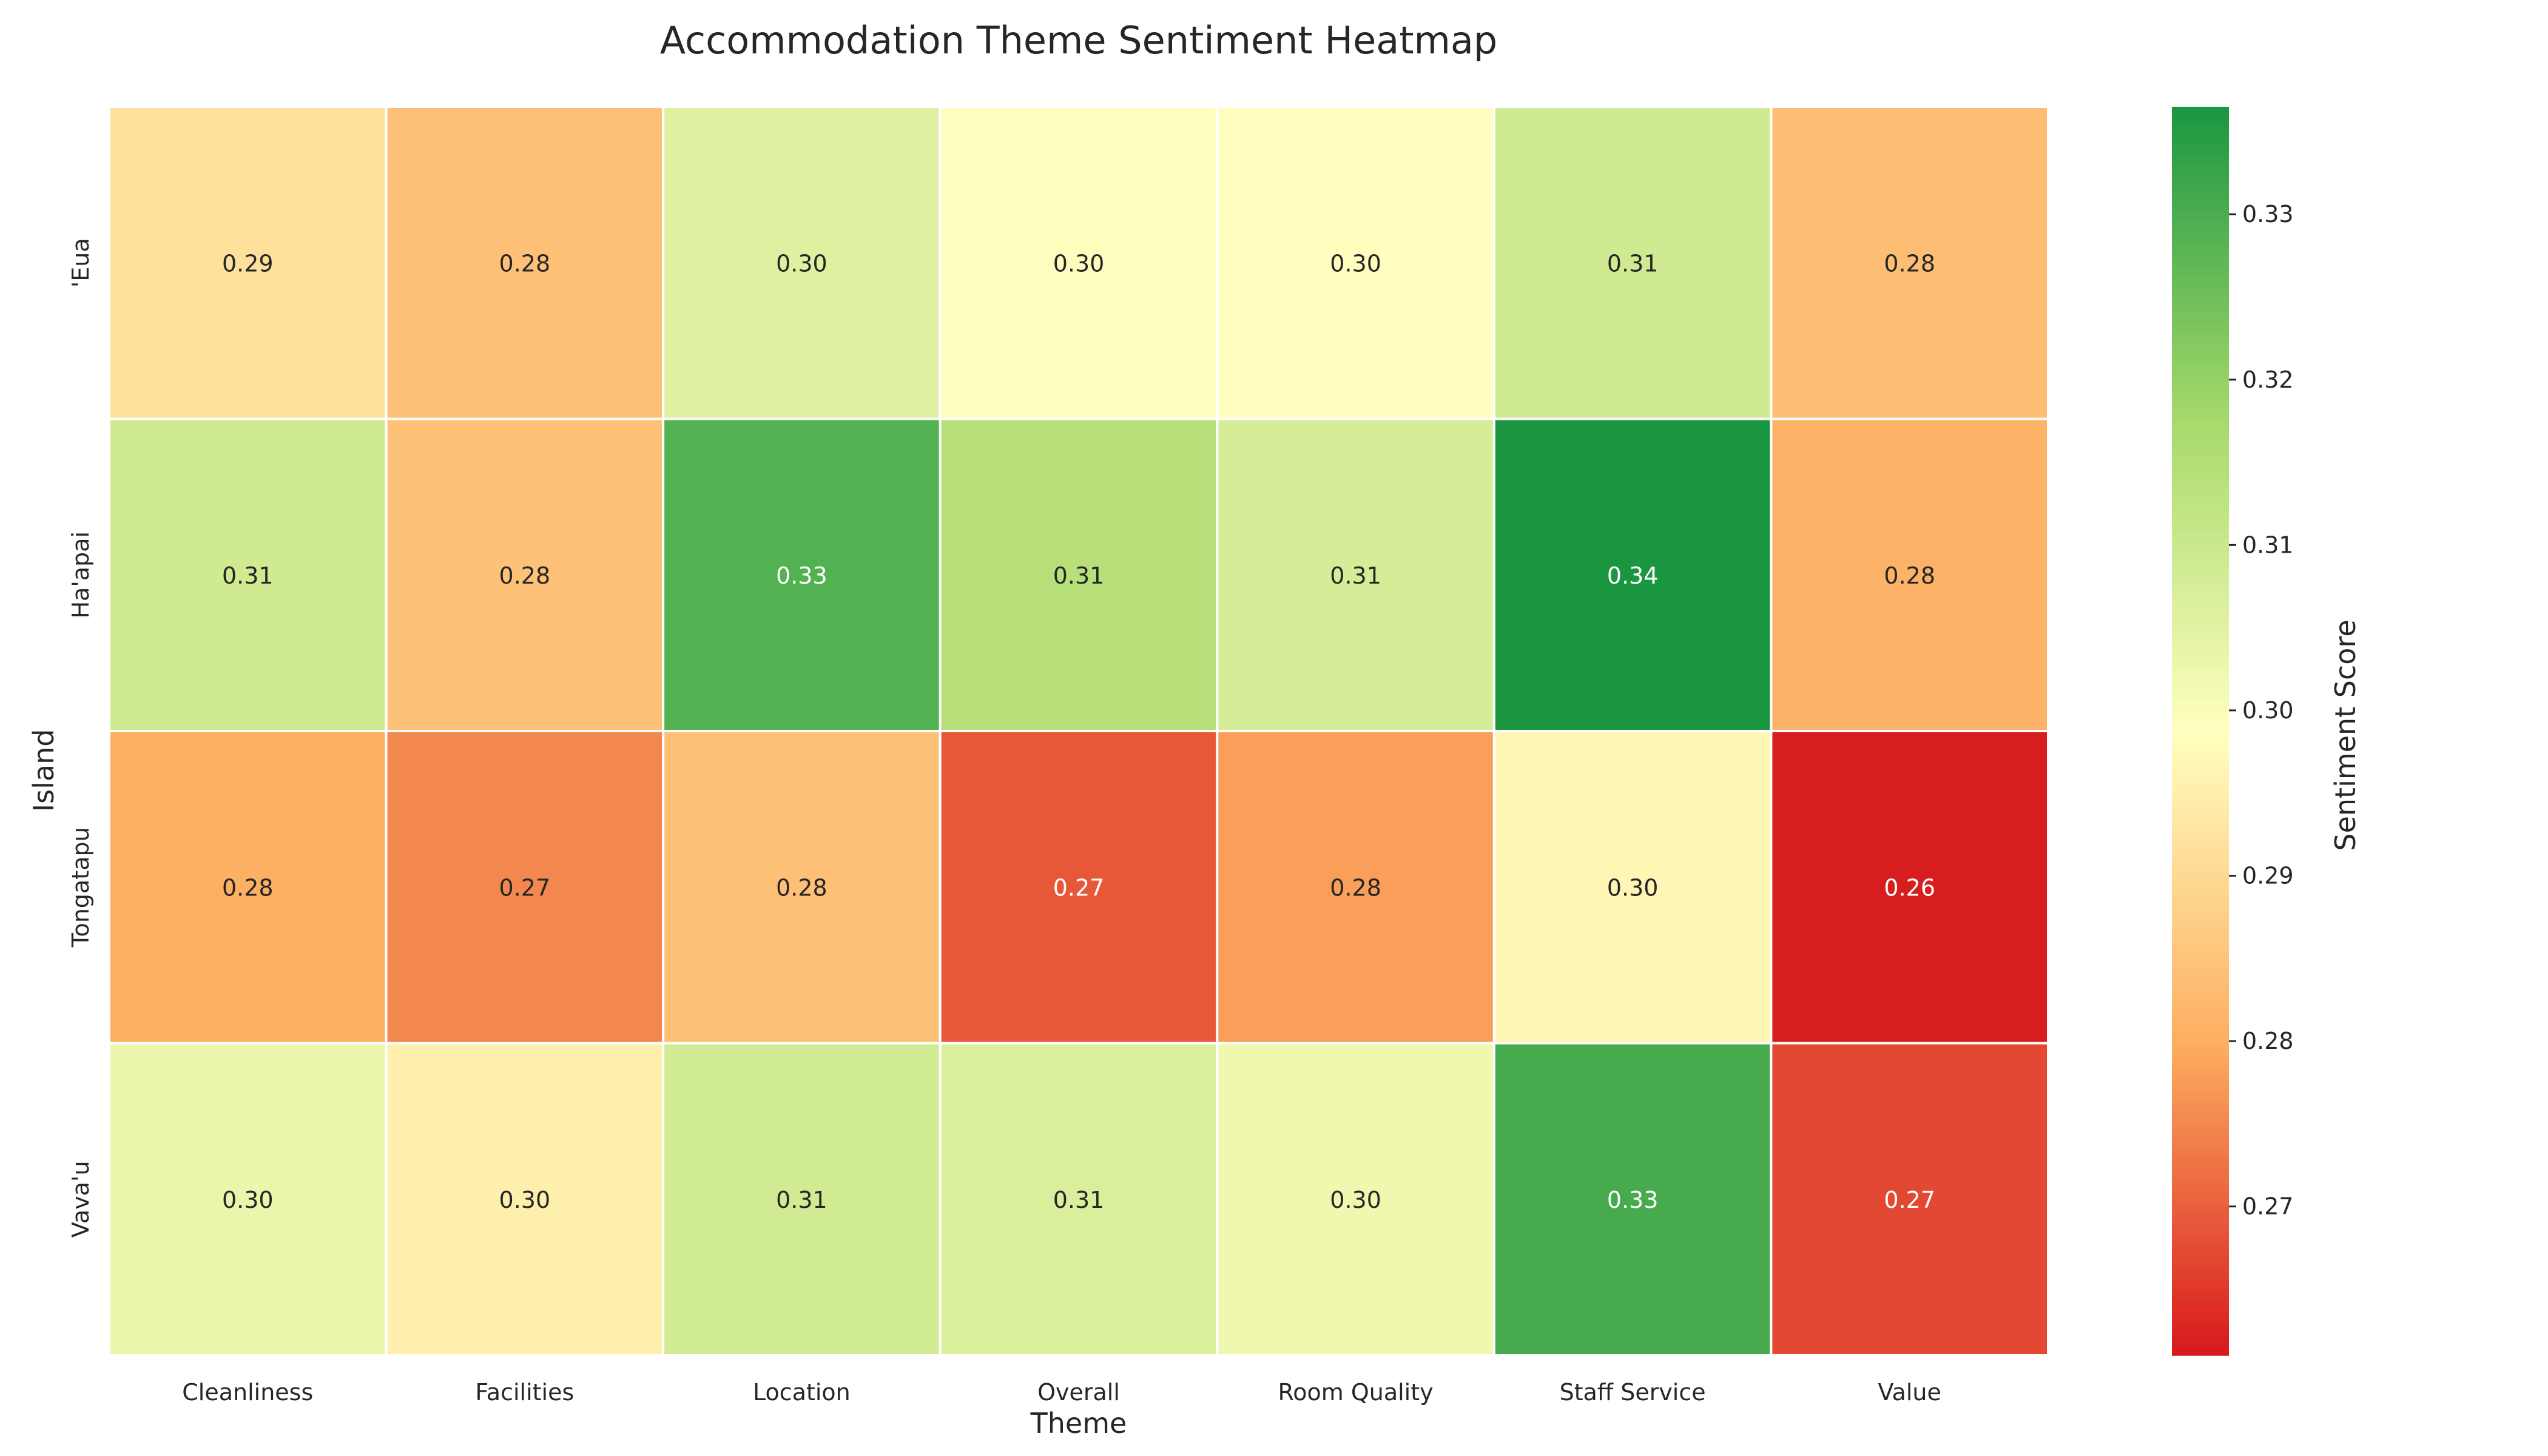  What do you see at coordinates (80, 263) in the screenshot?
I see `y-tick-label: 'Eua` at bounding box center [80, 263].